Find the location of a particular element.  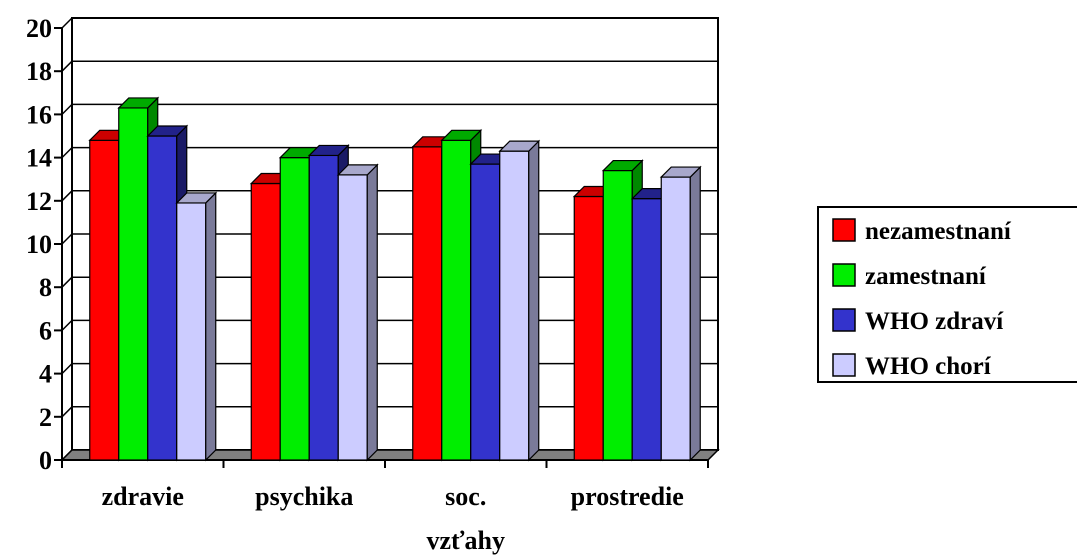

x-tick-label: vzťahy is located at coordinates (465, 540).